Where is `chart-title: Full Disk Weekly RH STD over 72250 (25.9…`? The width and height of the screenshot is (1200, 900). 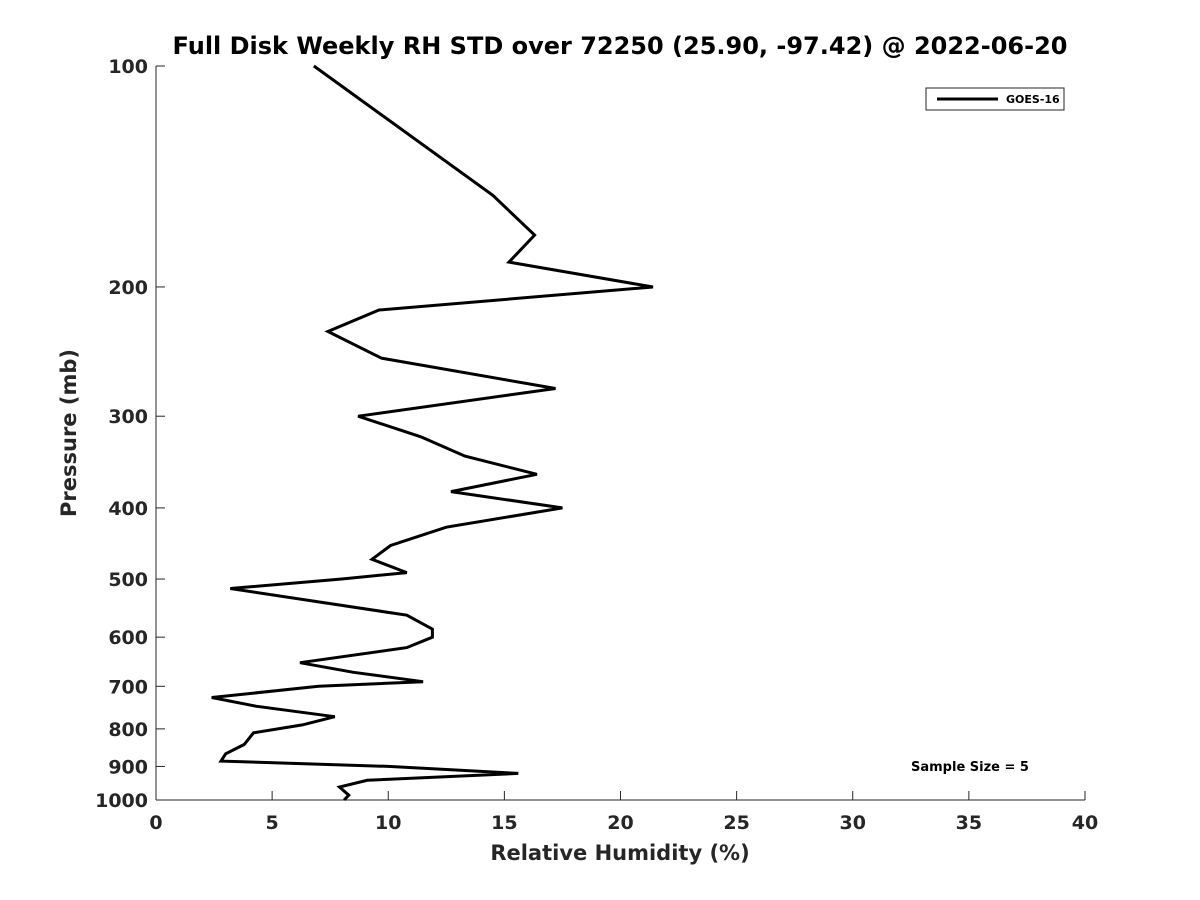 chart-title: Full Disk Weekly RH STD over 72250 (25.9… is located at coordinates (620, 46).